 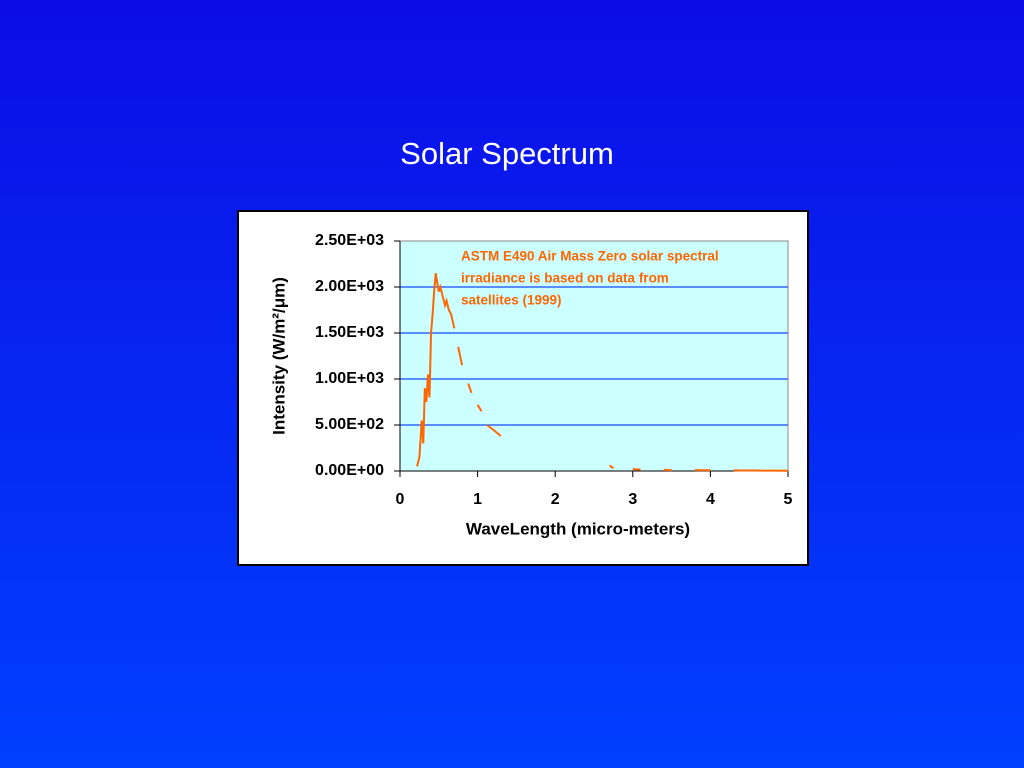 What do you see at coordinates (349, 240) in the screenshot?
I see `y-tick-label: 2.50E+03` at bounding box center [349, 240].